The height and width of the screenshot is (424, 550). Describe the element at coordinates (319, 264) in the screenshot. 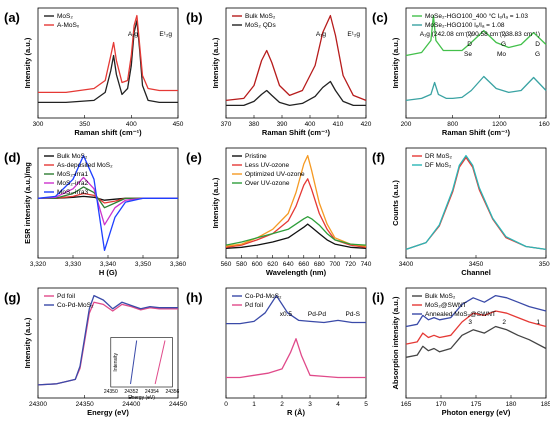

I see `x-tick-label: 680` at that location.